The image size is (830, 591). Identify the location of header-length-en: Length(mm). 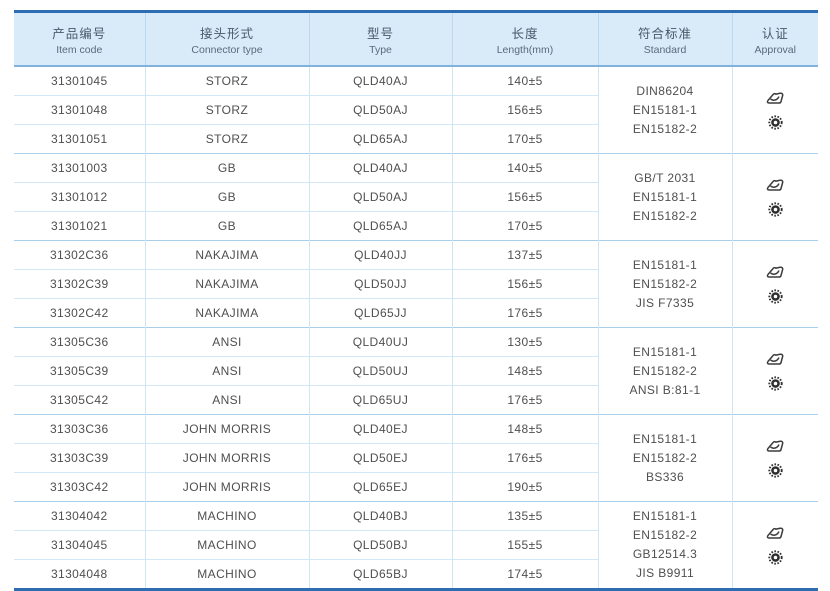
(525, 49).